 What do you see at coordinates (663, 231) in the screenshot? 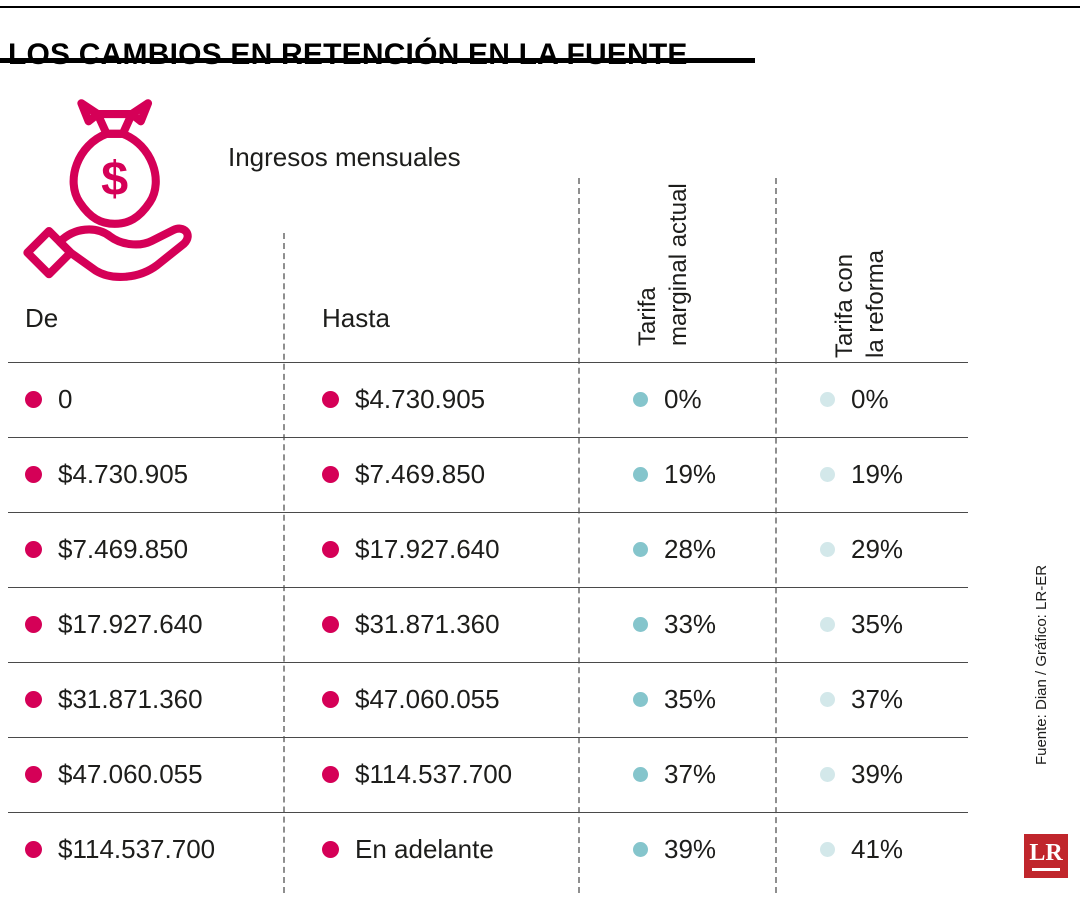
I see `column-header-tarifa-actual: Tarifa marginal actual` at bounding box center [663, 231].